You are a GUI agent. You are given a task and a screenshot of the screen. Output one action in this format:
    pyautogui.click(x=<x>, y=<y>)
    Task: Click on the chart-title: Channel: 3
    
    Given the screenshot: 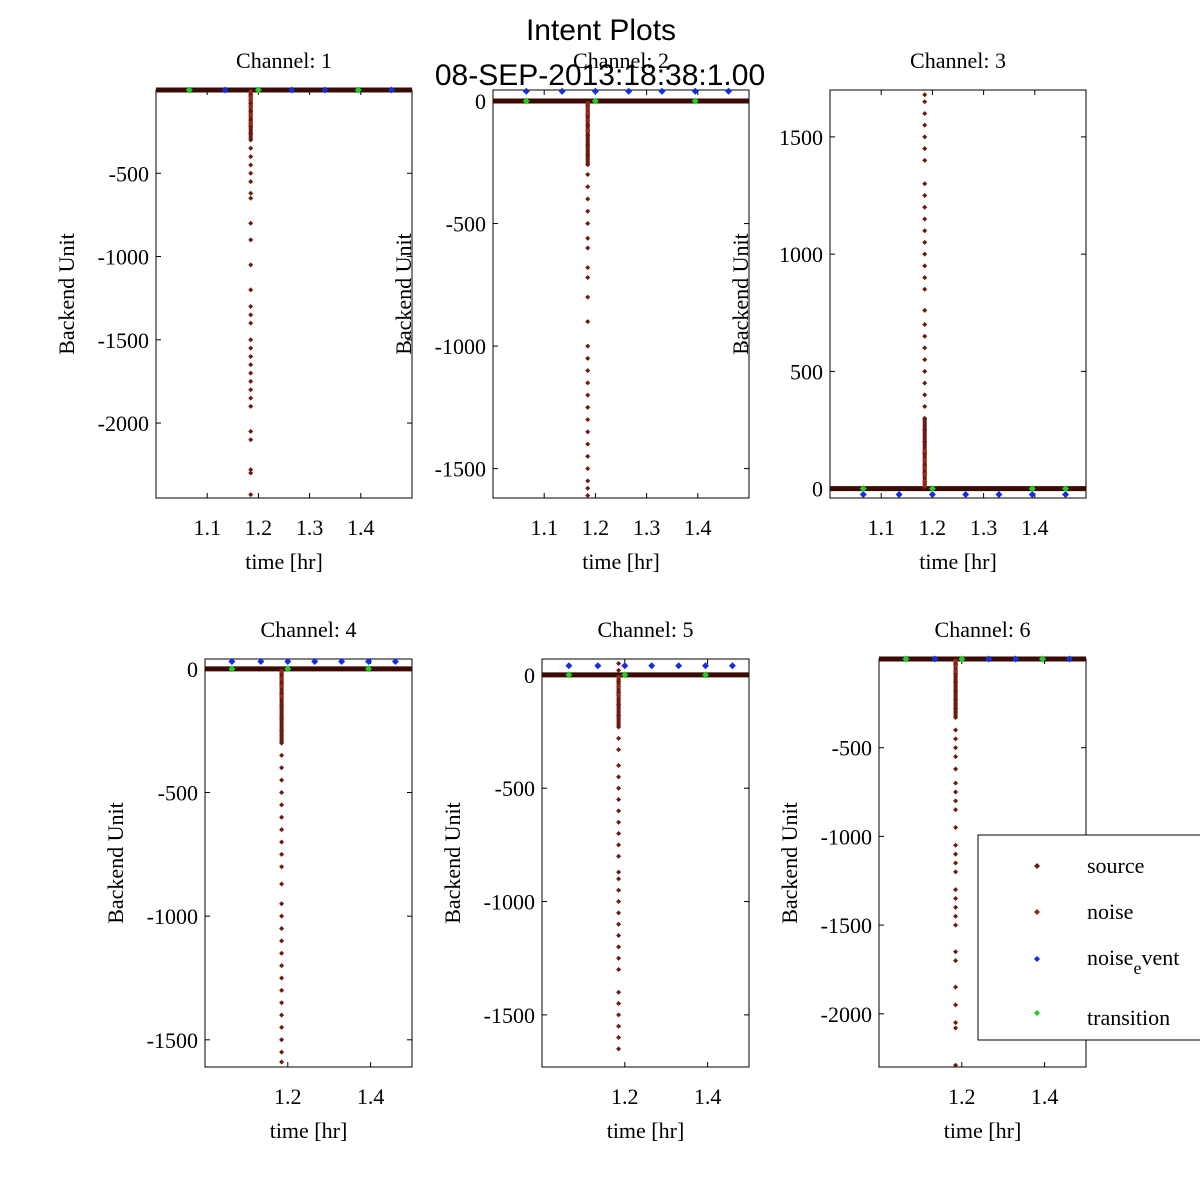 What is the action you would take?
    pyautogui.click(x=958, y=60)
    